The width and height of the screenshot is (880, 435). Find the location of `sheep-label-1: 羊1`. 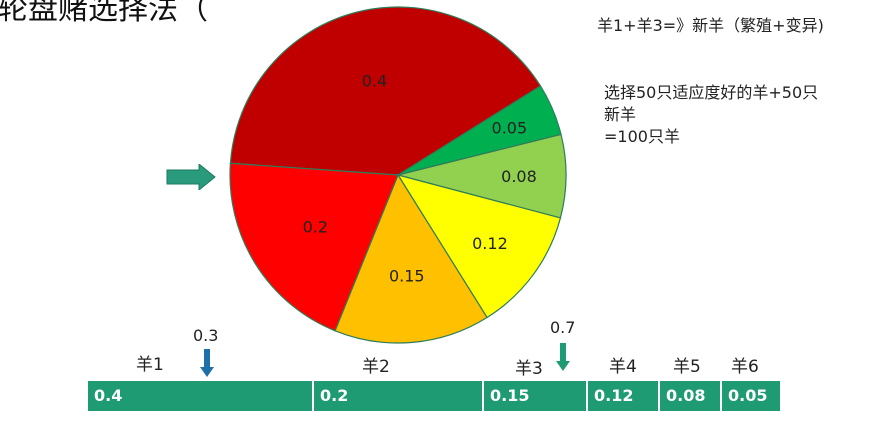

sheep-label-1: 羊1 is located at coordinates (150, 365).